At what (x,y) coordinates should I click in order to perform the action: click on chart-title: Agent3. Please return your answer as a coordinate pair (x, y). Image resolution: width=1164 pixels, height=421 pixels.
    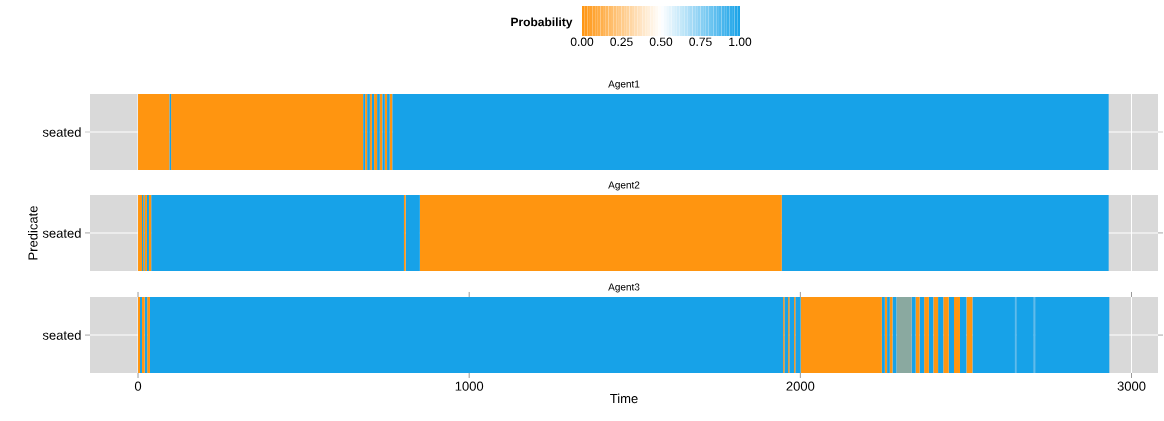
    Looking at the image, I should click on (624, 288).